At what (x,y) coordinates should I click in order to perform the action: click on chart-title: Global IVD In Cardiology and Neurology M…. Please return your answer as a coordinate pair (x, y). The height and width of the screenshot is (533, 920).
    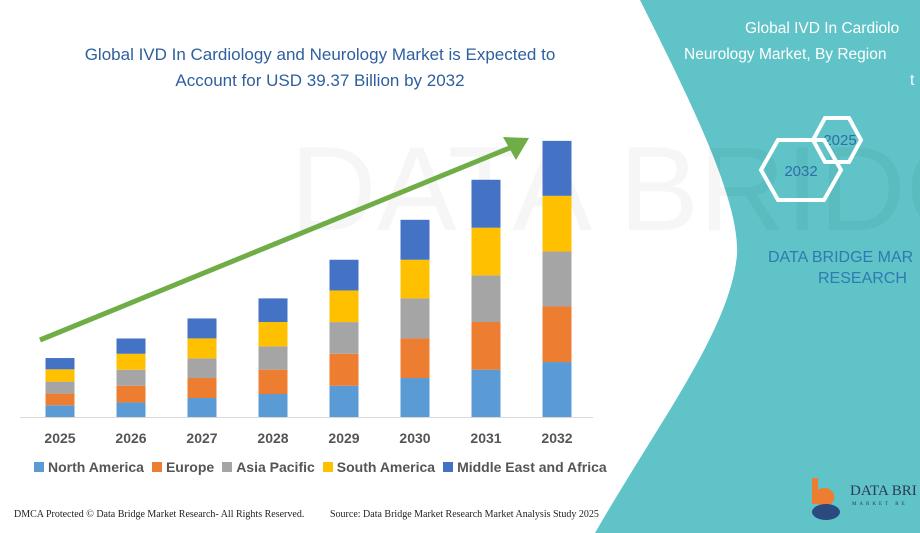
    Looking at the image, I should click on (320, 68).